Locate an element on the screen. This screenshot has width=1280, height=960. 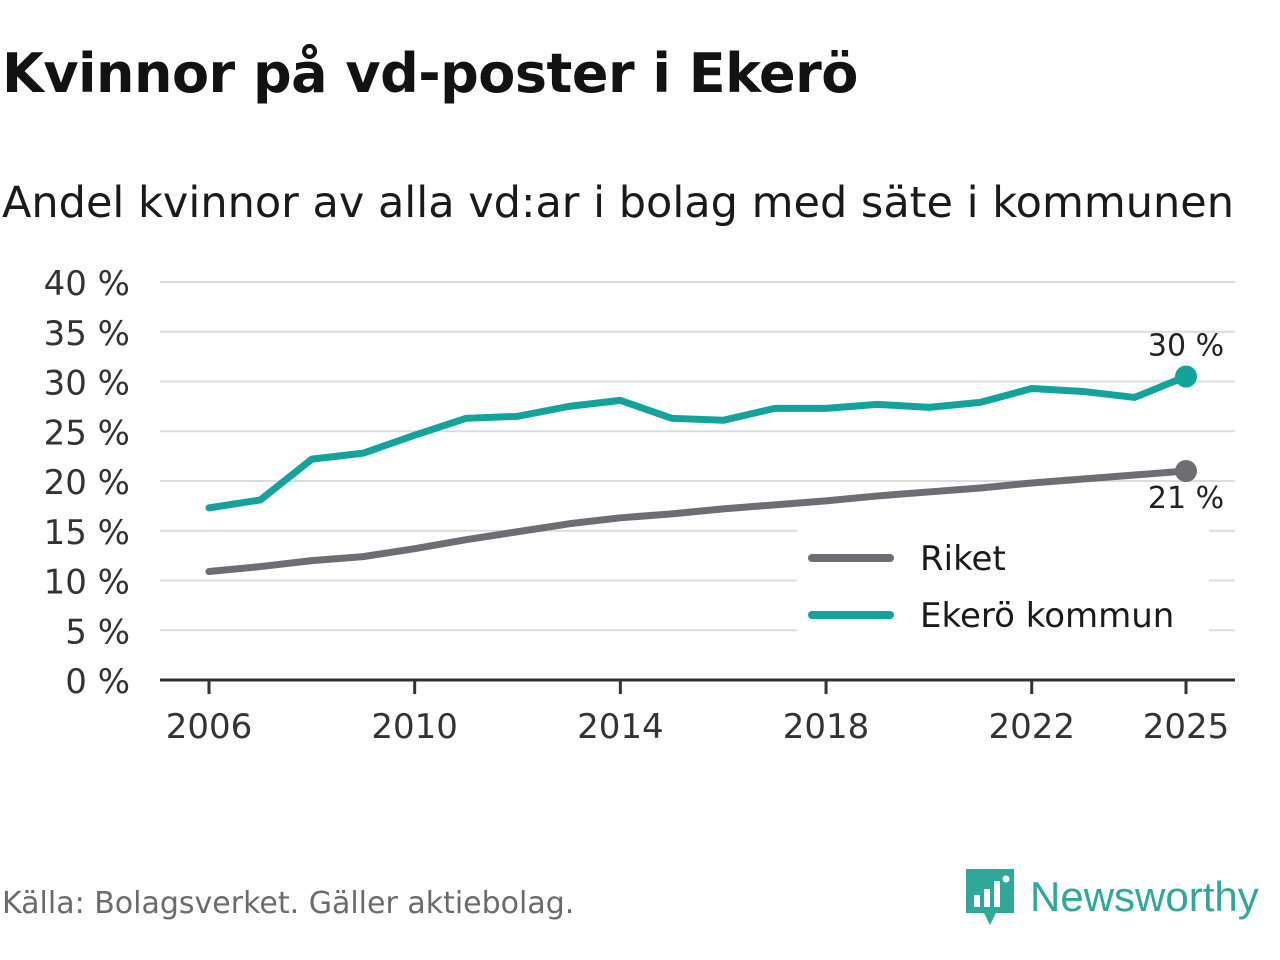
y-tick-label: 15 % is located at coordinates (87, 533).